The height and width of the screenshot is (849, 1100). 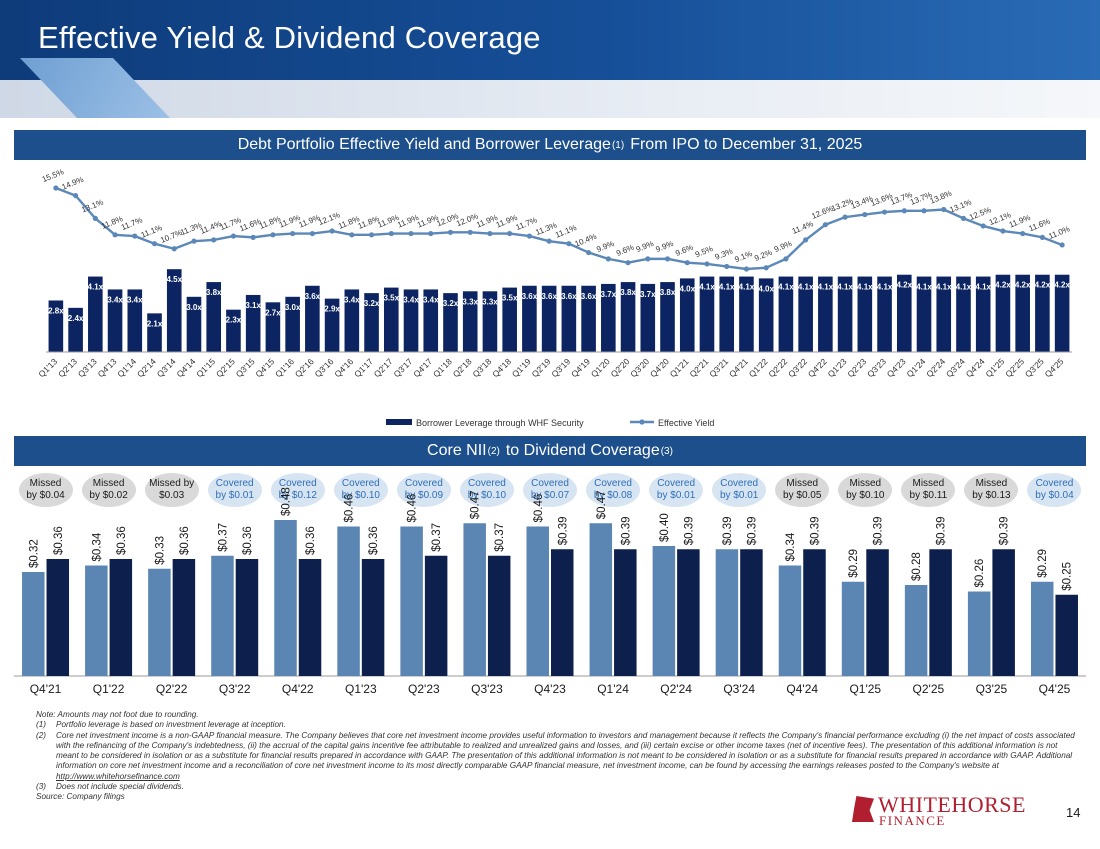 I want to click on effective-yield-label: 15.5%, so click(x=53, y=175).